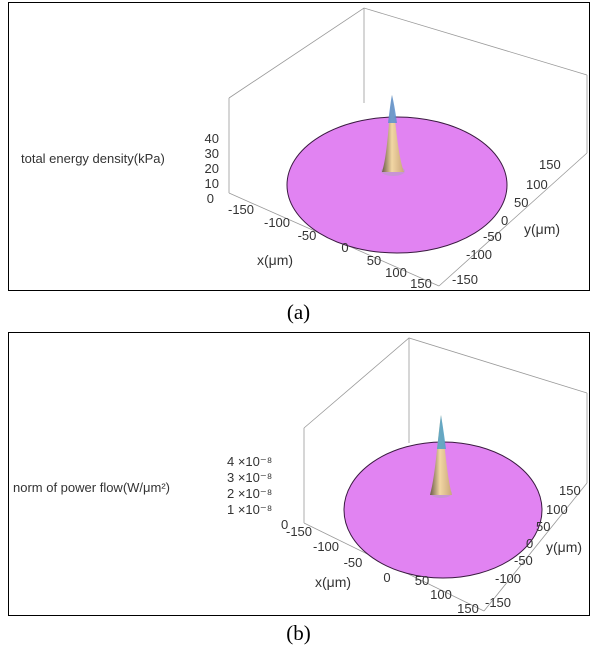 The image size is (597, 647). Describe the element at coordinates (533, 546) in the screenshot. I see `y-axis-b: 150 100 50 0 -50 -100 -150 y(μm)` at that location.